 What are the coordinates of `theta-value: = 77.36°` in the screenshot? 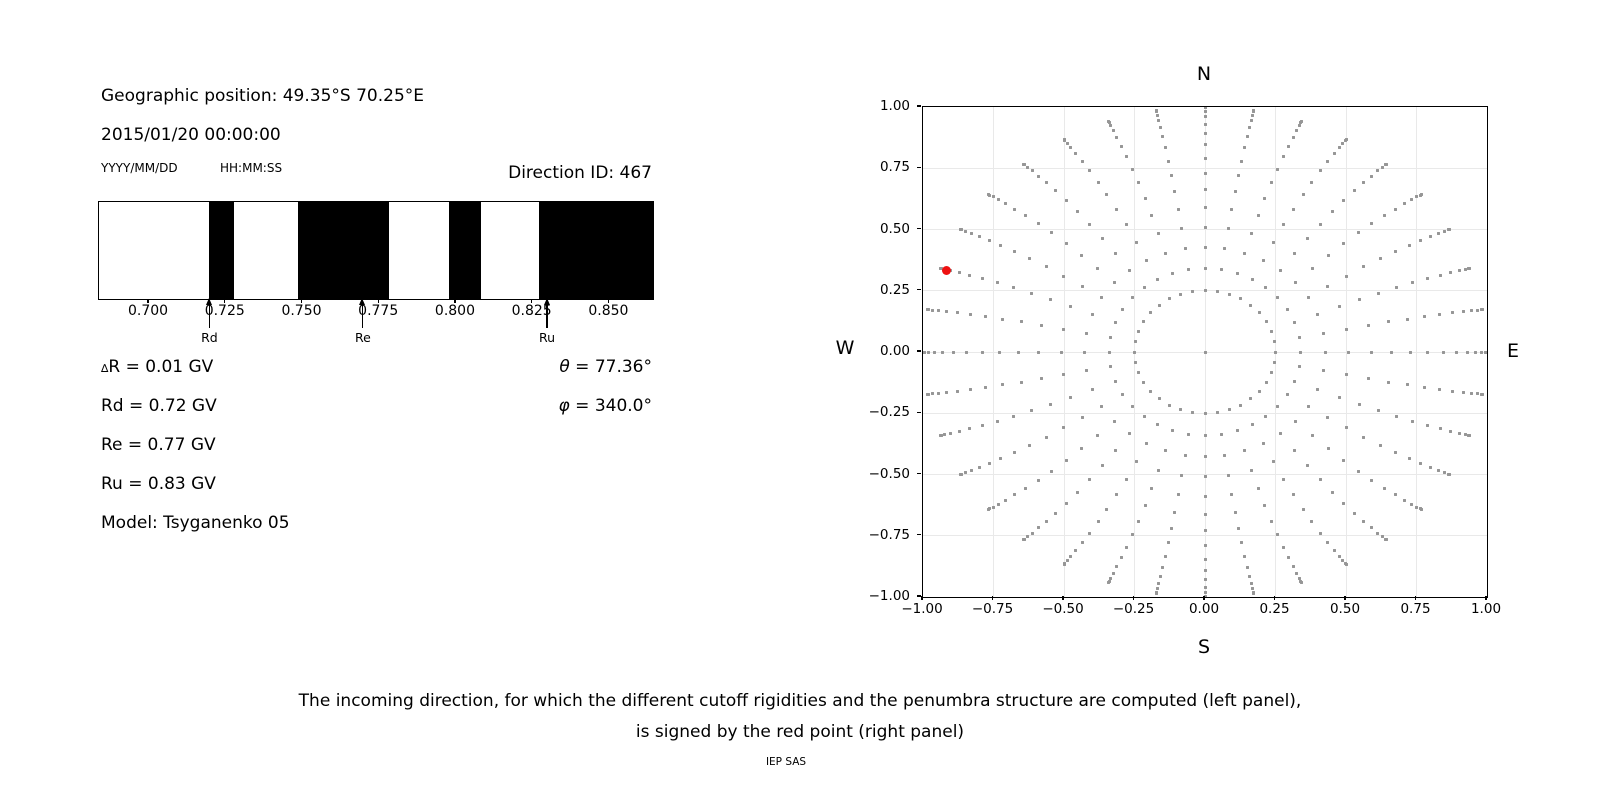 It's located at (610, 367).